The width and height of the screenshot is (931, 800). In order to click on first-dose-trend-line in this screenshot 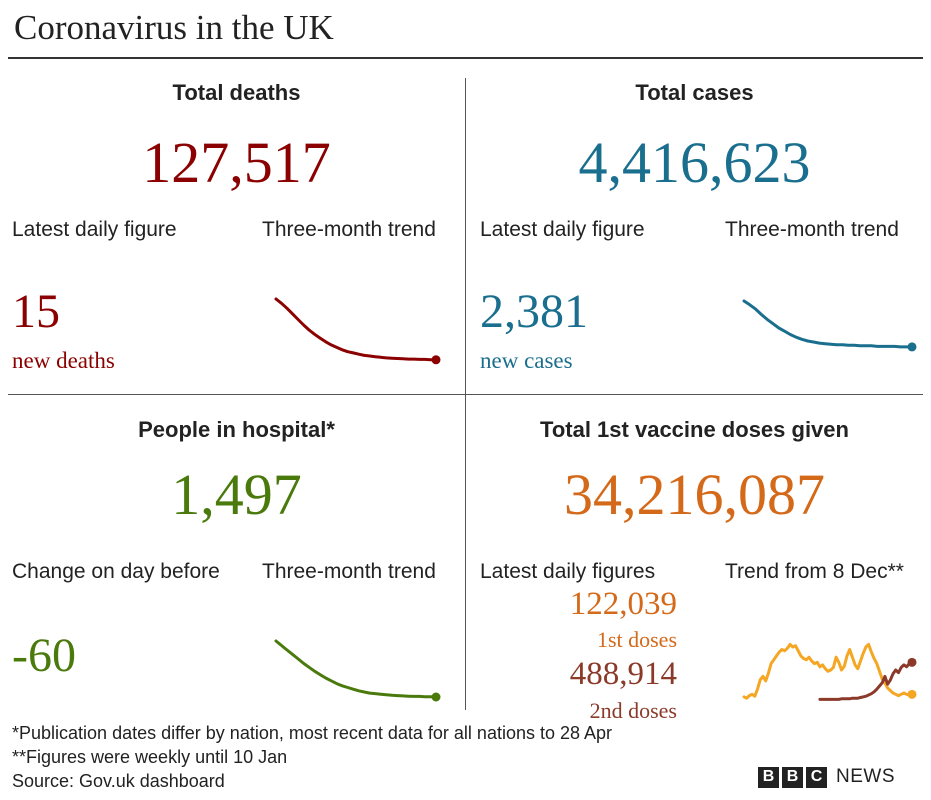, I will do `click(828, 671)`.